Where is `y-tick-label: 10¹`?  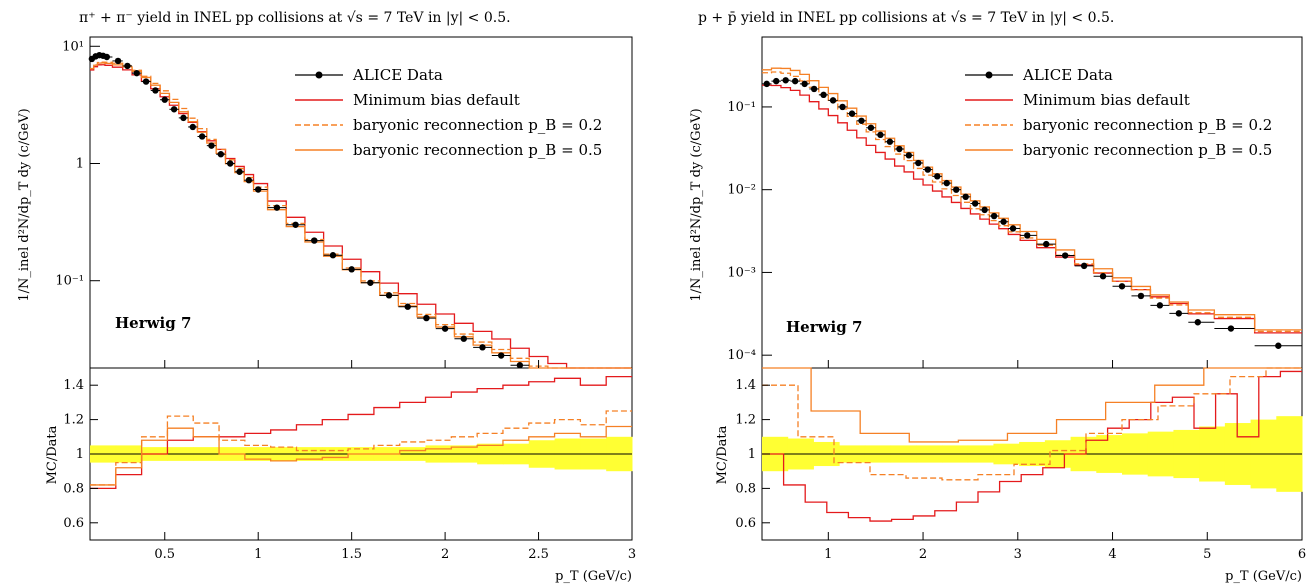
y-tick-label: 10¹ is located at coordinates (73, 46).